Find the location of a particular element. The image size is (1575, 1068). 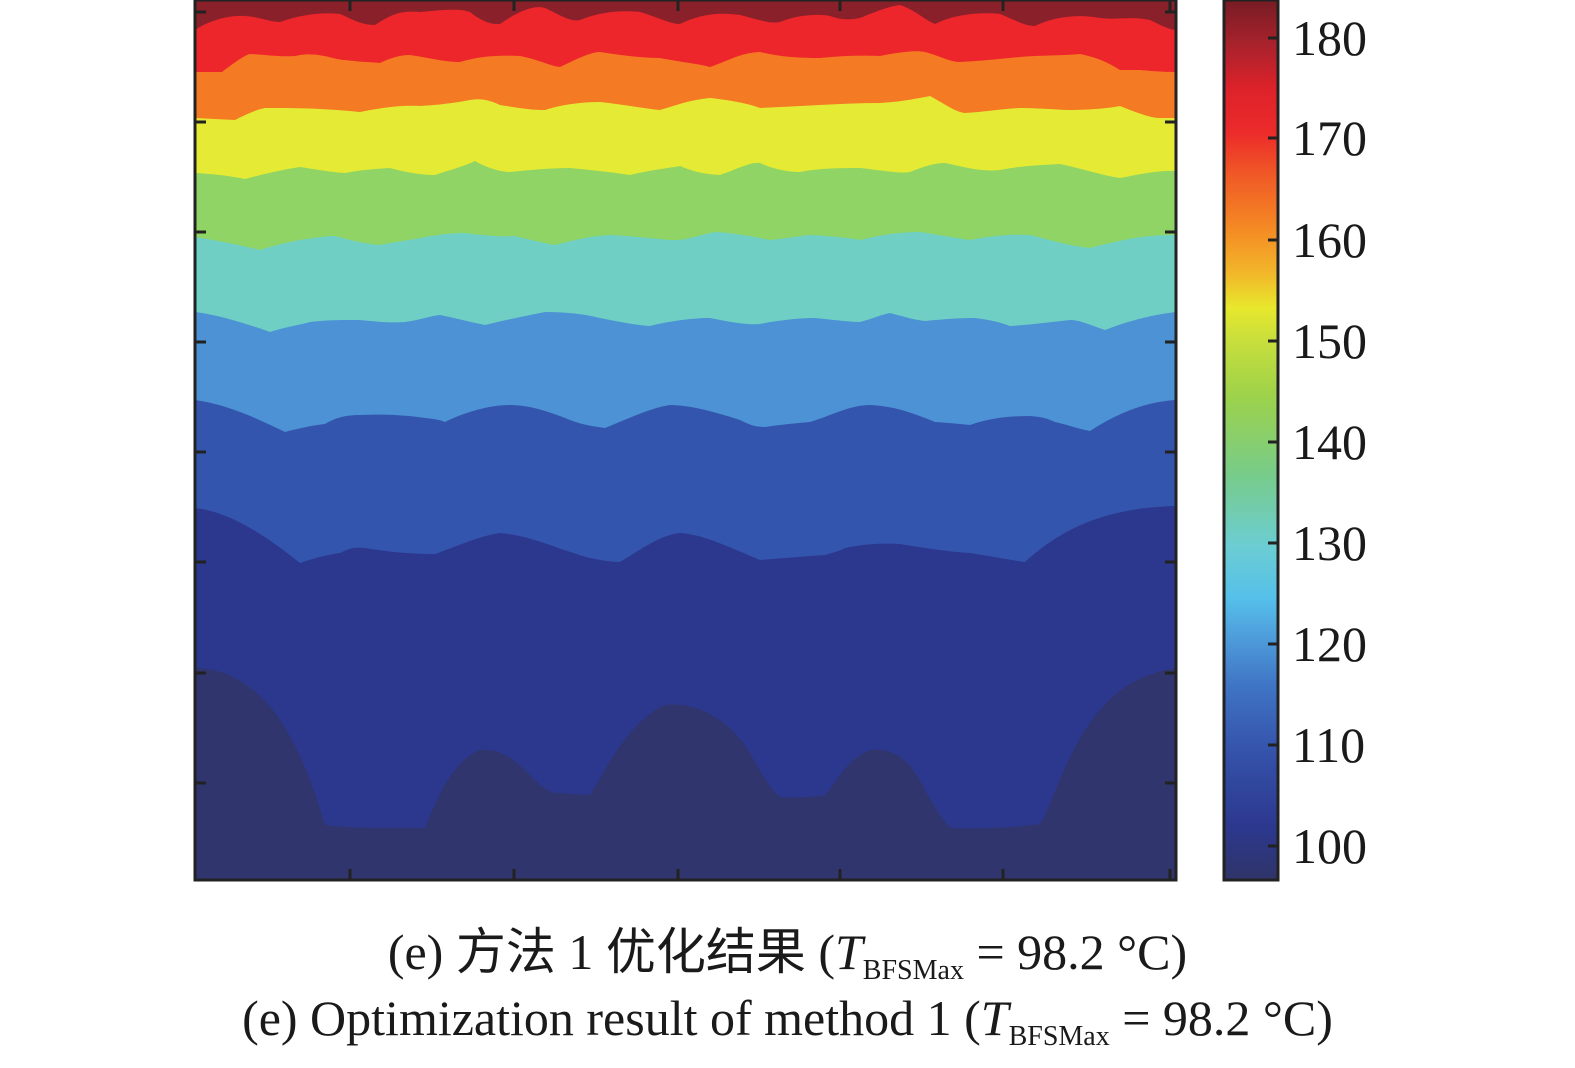

colorbar-label-160: 160 is located at coordinates (1329, 240).